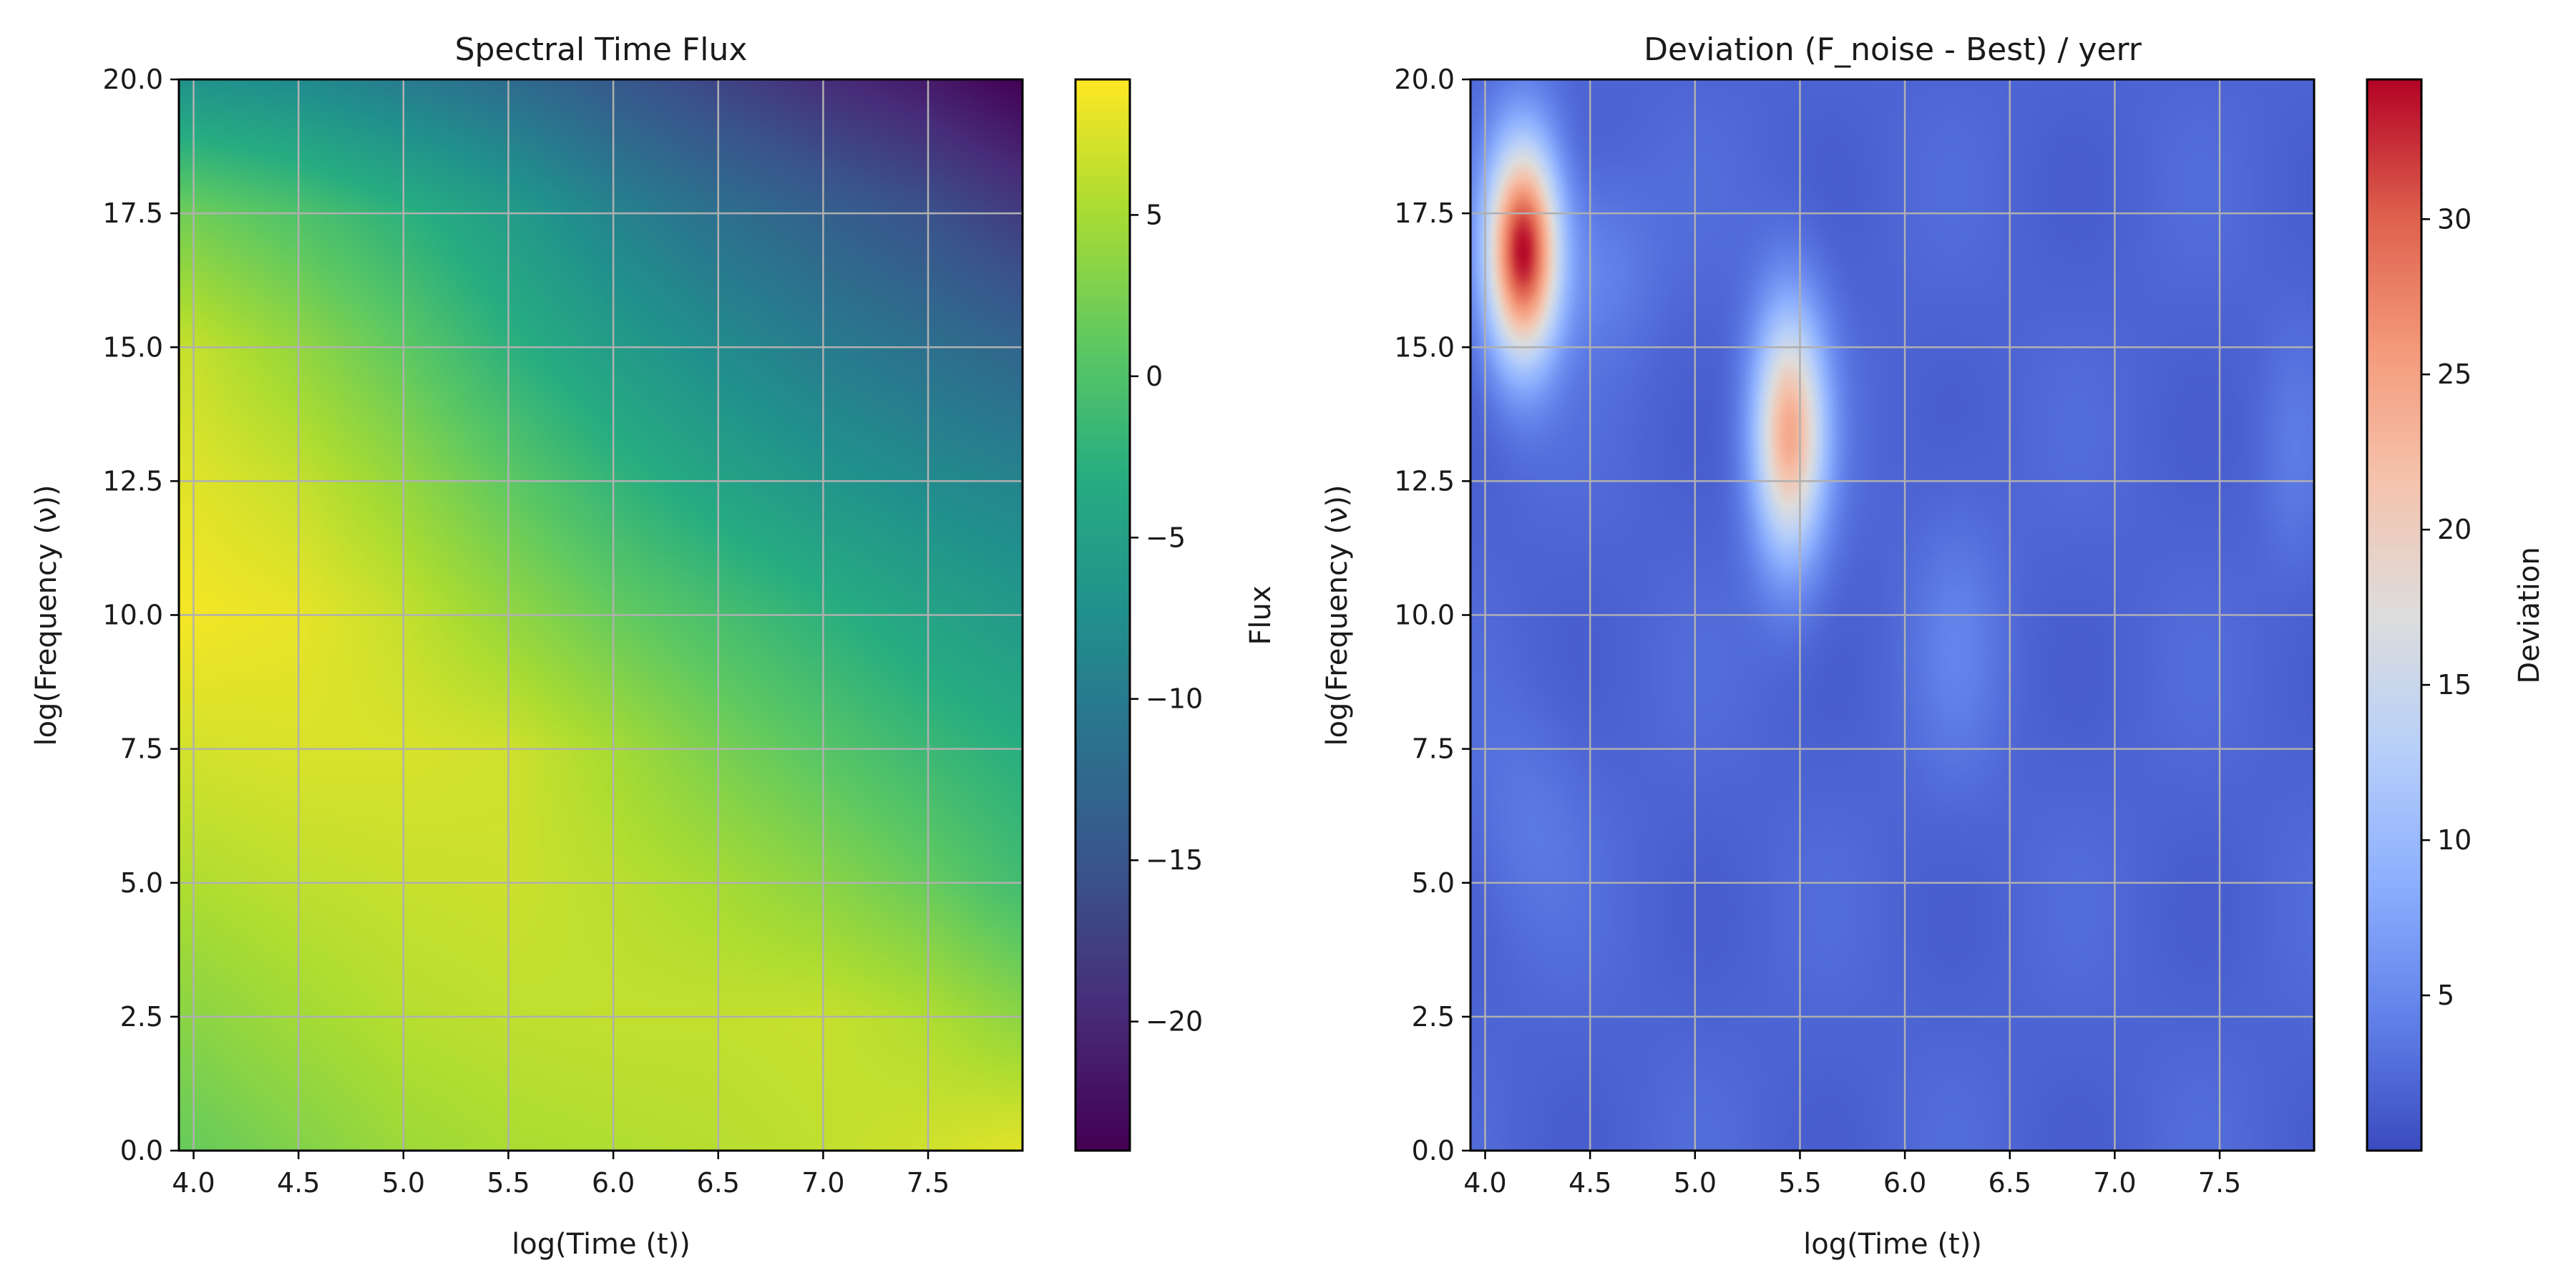 The height and width of the screenshot is (1288, 2576). What do you see at coordinates (141, 1017) in the screenshot?
I see `flux-y-tick-label: 2.5` at bounding box center [141, 1017].